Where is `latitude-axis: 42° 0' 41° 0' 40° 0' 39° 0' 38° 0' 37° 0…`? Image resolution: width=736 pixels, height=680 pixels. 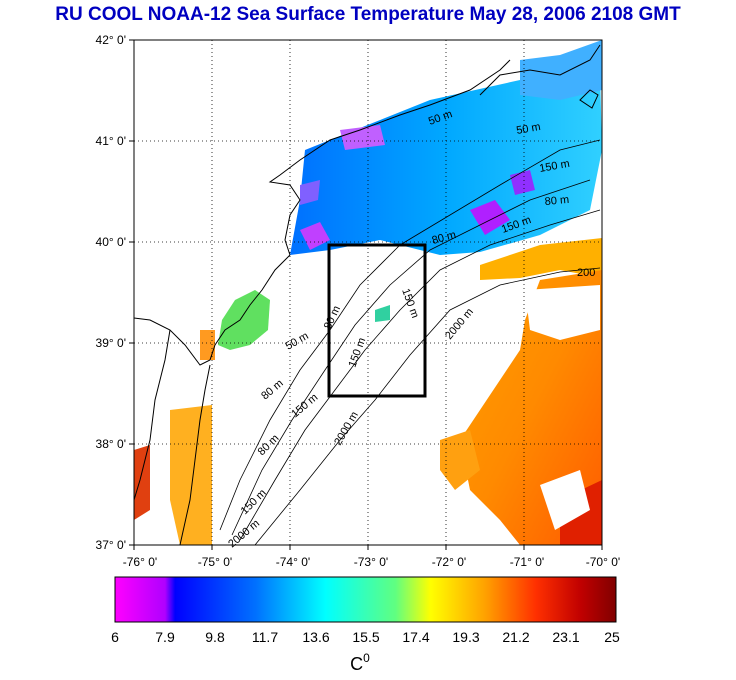
latitude-axis: 42° 0' 41° 0' 40° 0' 39° 0' 38° 0' 37° 0… is located at coordinates (111, 292).